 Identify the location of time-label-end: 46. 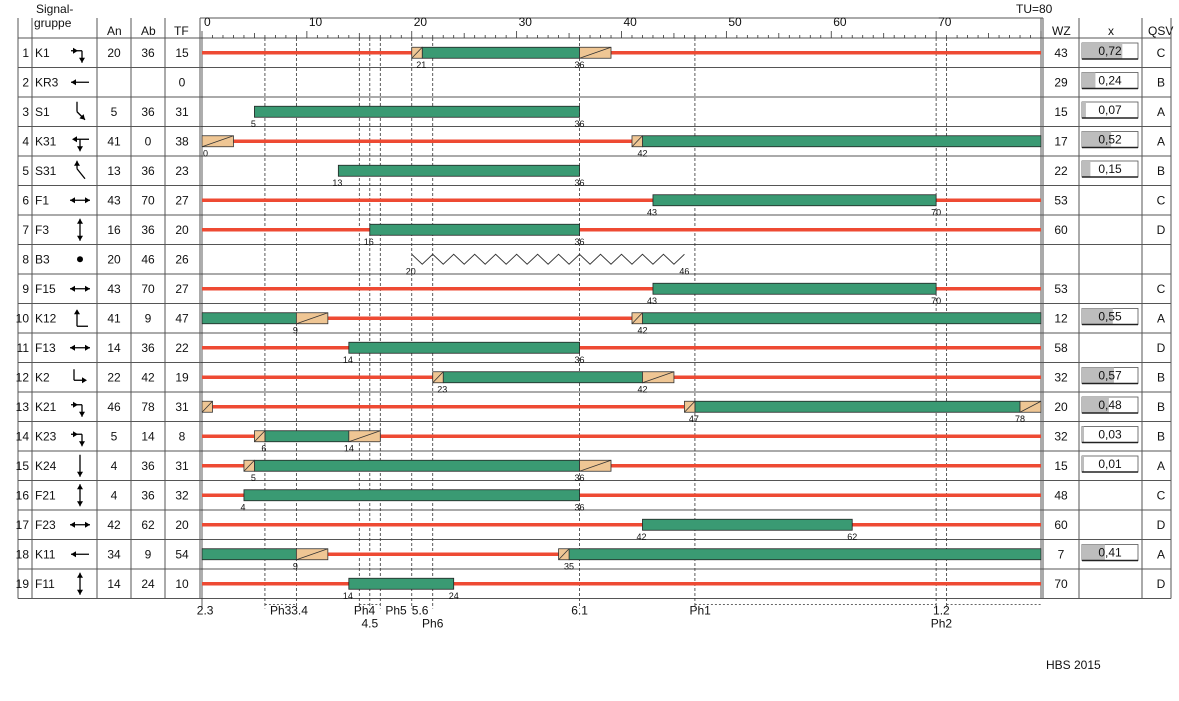
(684, 271).